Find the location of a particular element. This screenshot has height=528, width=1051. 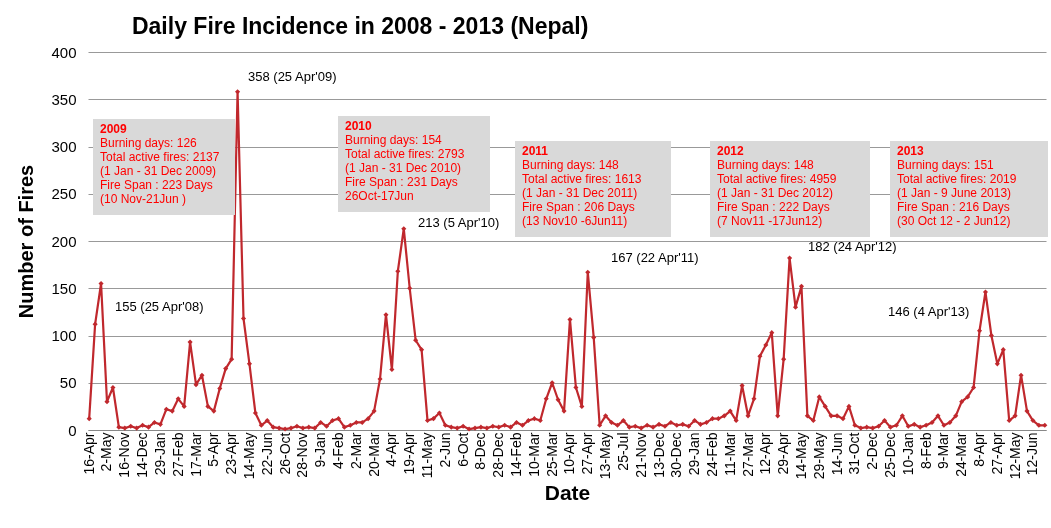

x-tick-label: 11-Mar is located at coordinates (729, 454).